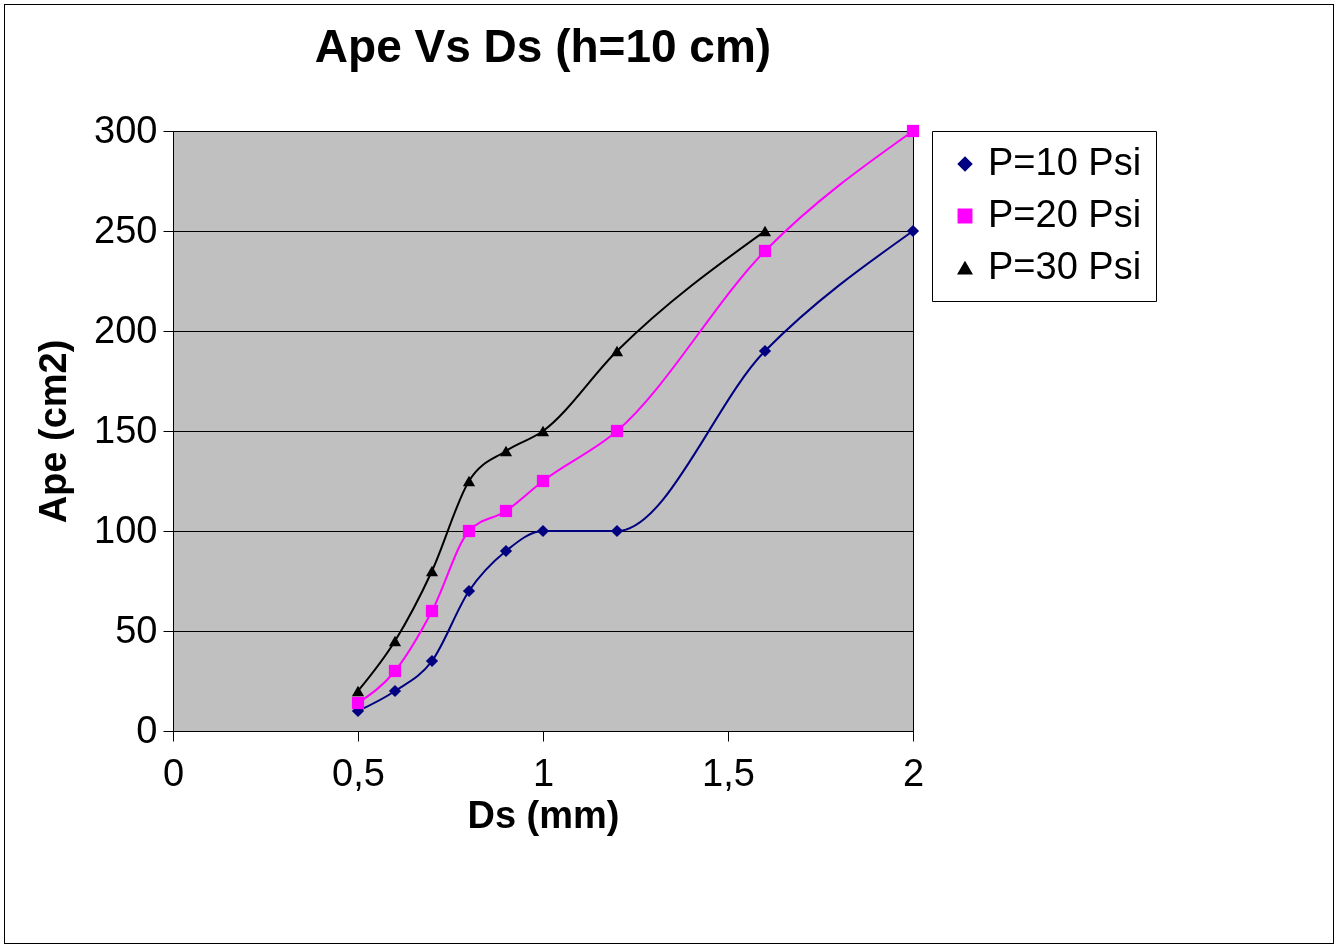 The height and width of the screenshot is (952, 1341). Describe the element at coordinates (1065, 266) in the screenshot. I see `legend-label: P=30 Psi` at that location.